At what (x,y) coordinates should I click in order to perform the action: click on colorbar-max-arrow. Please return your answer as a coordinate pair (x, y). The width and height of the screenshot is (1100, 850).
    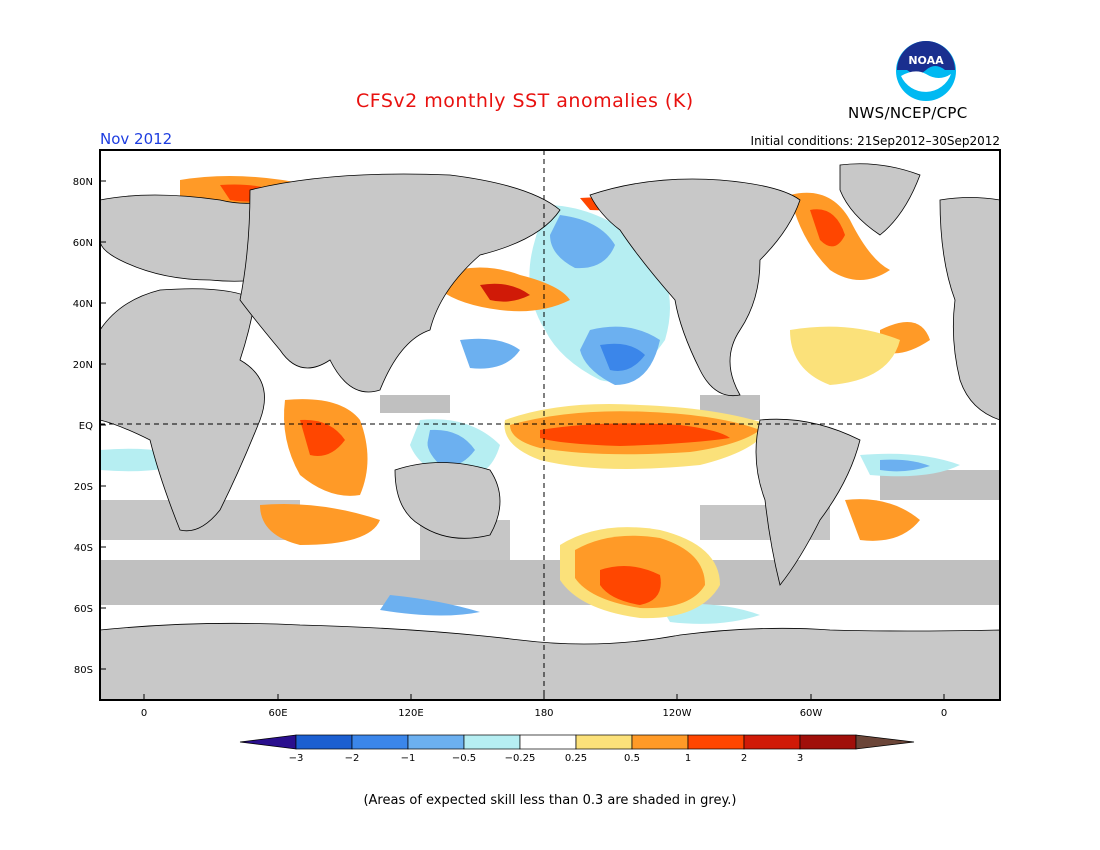
    Looking at the image, I should click on (885, 742).